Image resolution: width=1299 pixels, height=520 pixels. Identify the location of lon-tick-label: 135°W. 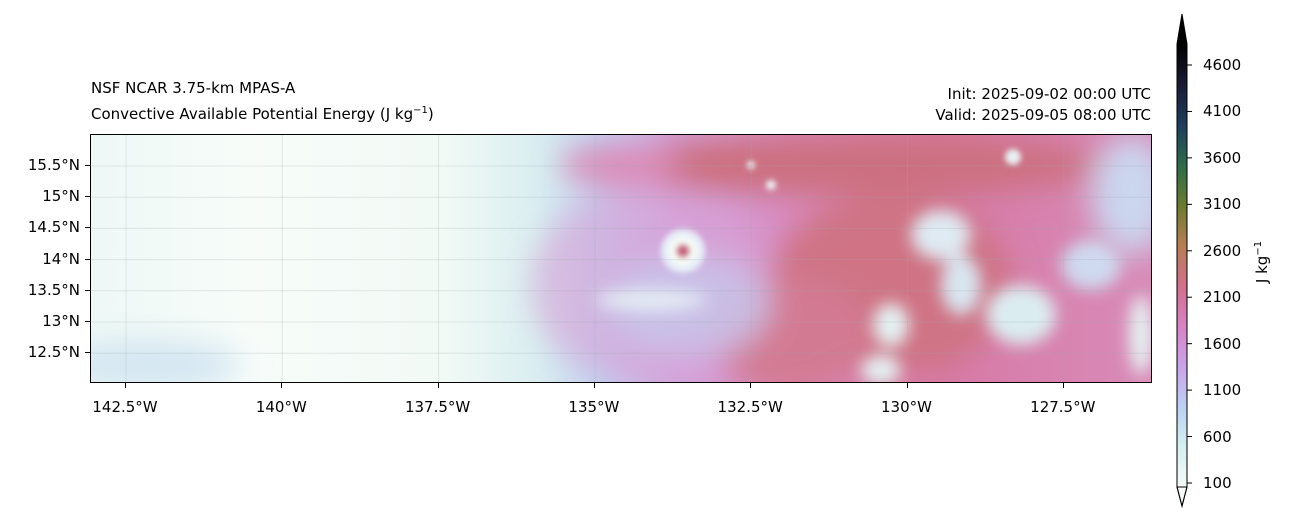
(594, 407).